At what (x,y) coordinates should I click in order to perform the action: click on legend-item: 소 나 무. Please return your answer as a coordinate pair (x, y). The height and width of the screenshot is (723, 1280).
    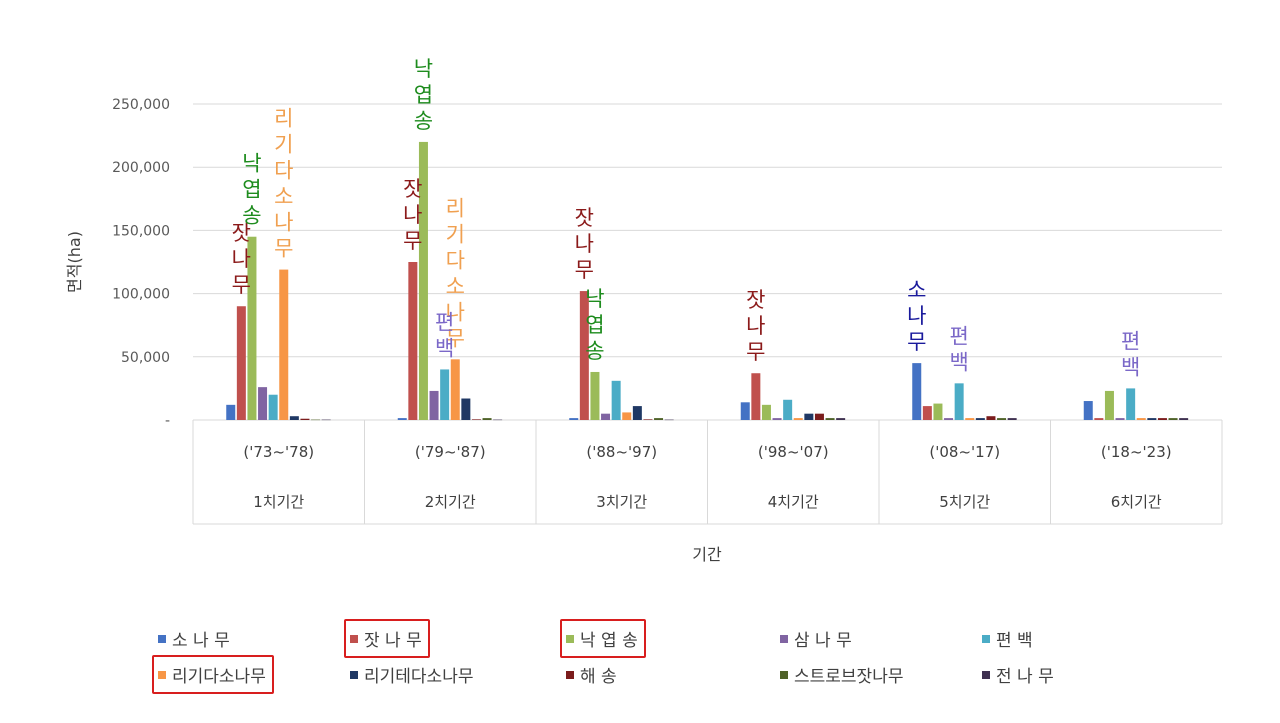
    Looking at the image, I should click on (194, 638).